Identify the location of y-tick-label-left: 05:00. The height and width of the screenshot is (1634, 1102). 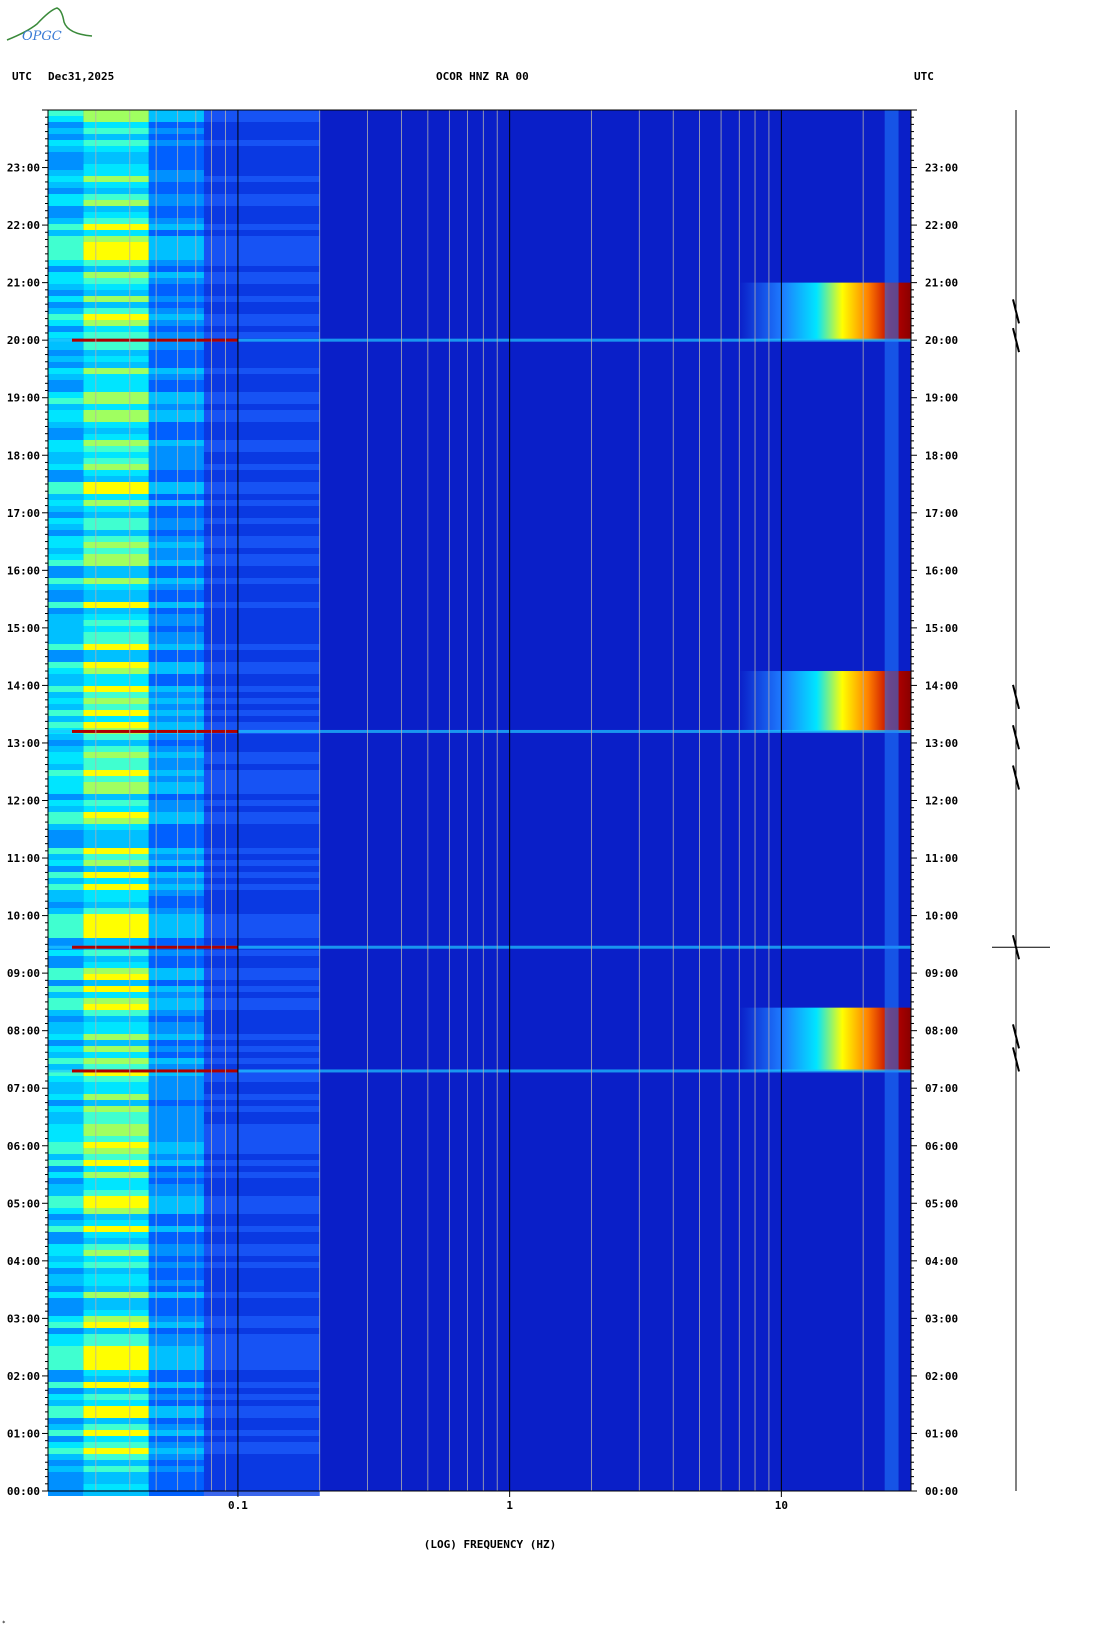
(23, 1203).